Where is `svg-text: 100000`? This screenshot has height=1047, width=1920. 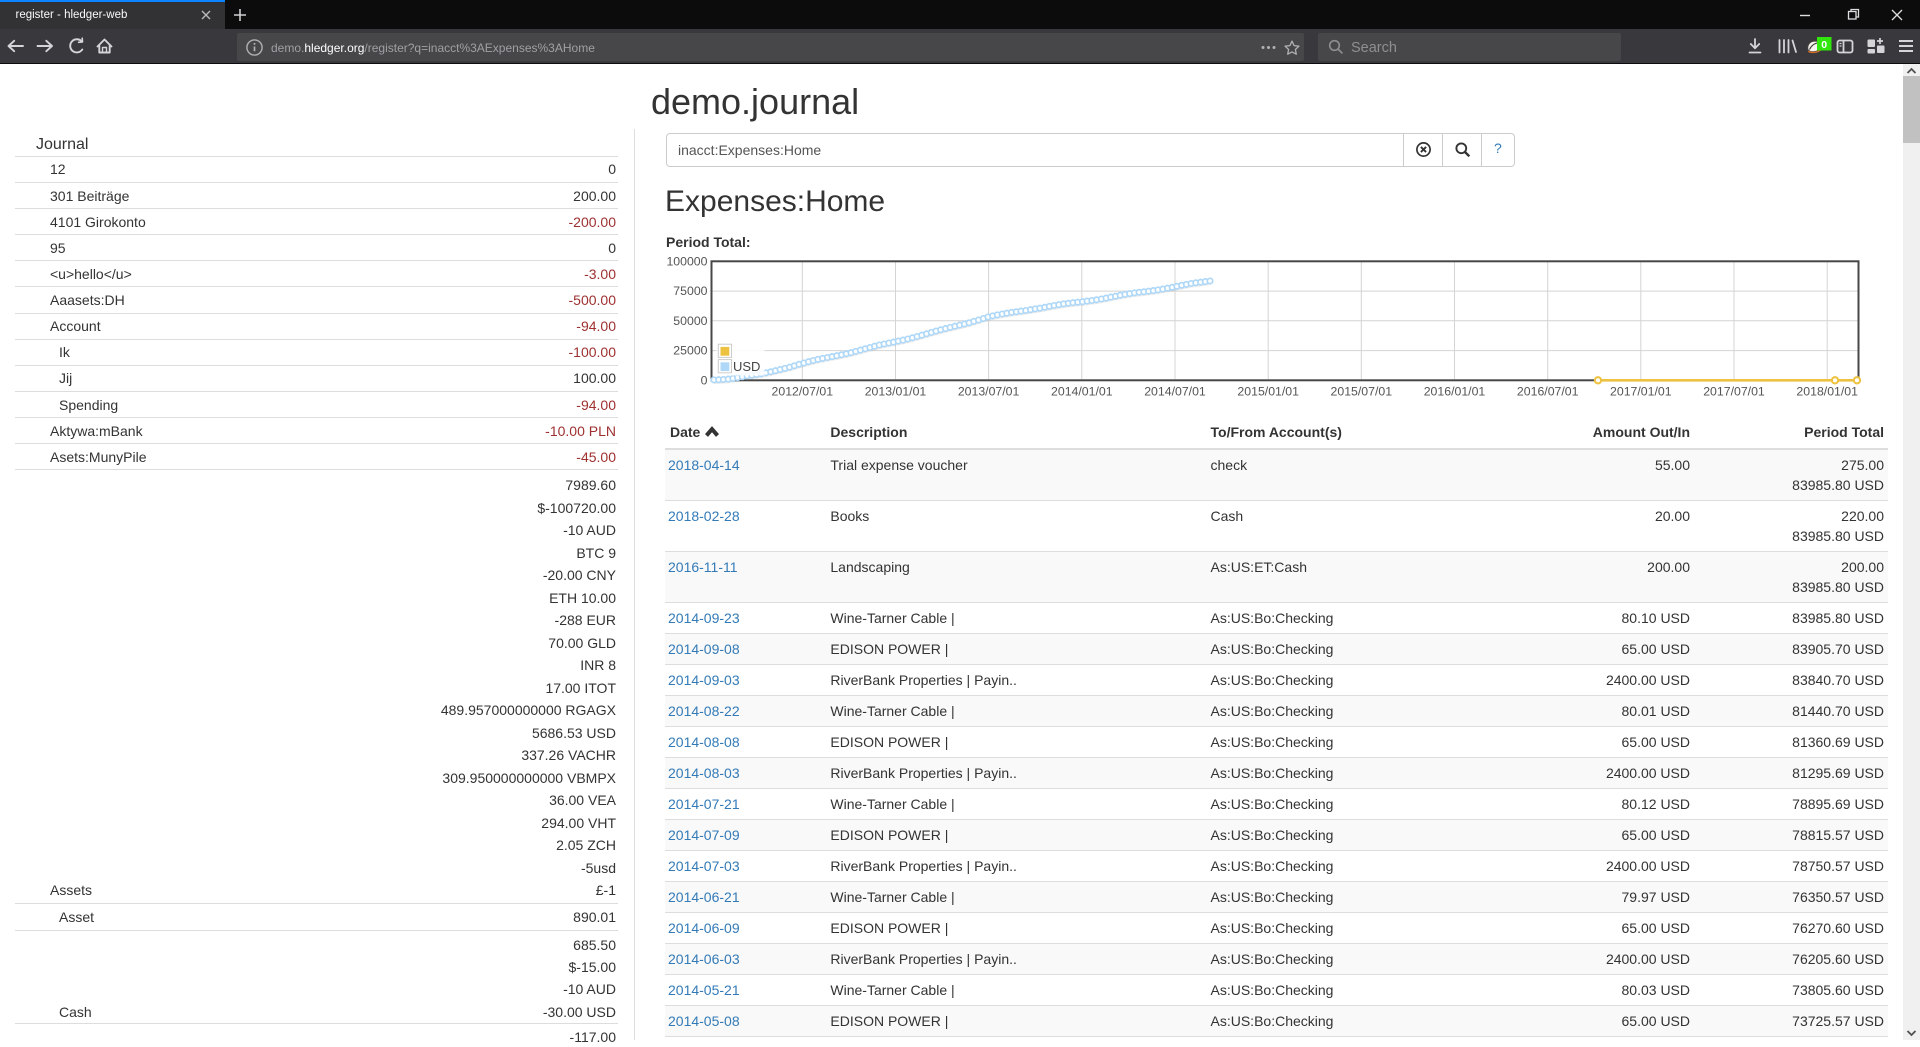 svg-text: 100000 is located at coordinates (686, 261).